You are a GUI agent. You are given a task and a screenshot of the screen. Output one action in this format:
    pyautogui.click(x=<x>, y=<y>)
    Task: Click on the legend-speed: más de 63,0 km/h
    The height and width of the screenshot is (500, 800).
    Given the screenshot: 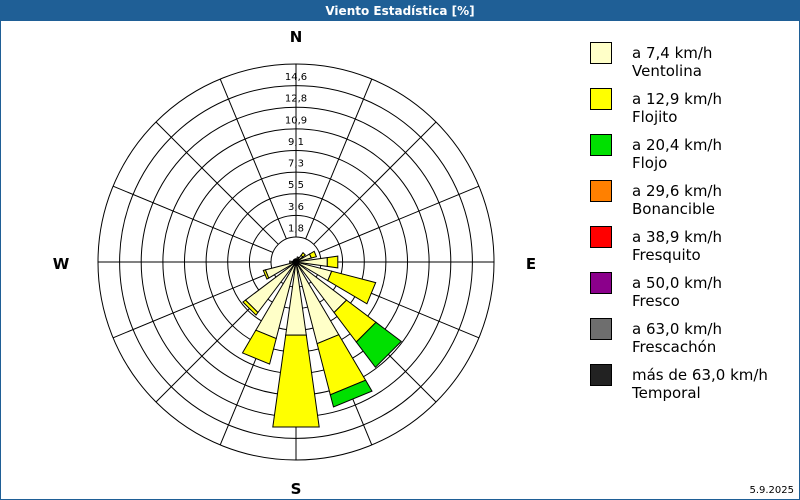 What is the action you would take?
    pyautogui.click(x=700, y=375)
    